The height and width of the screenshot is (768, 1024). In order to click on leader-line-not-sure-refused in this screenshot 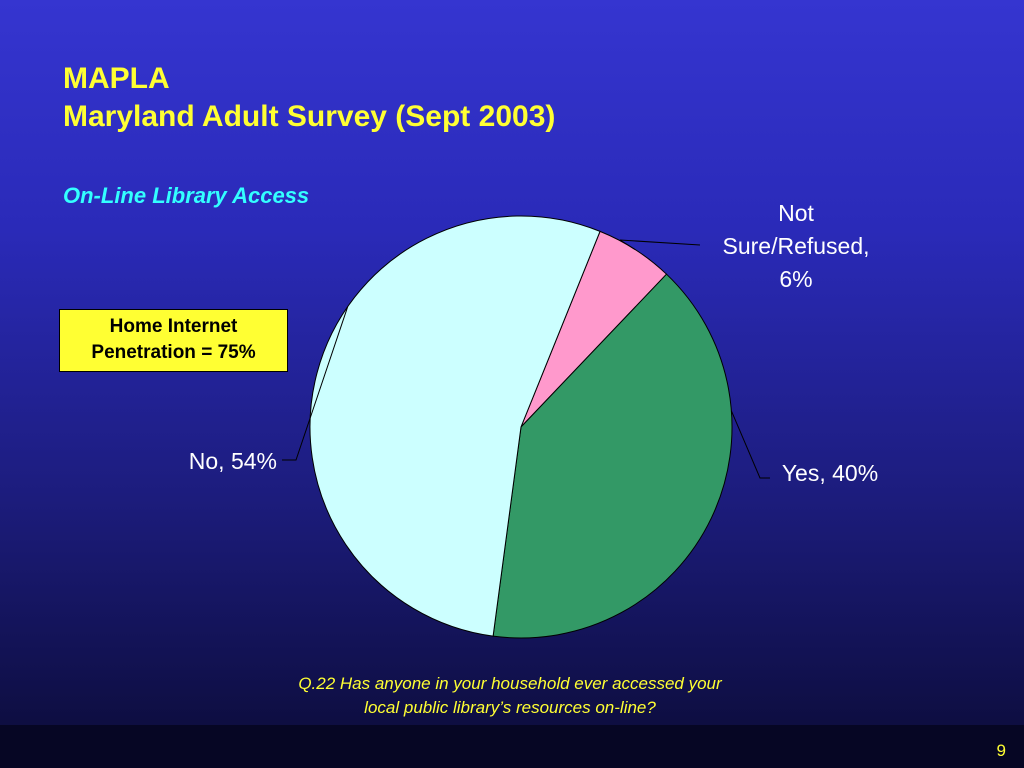, I will do `click(660, 245)`.